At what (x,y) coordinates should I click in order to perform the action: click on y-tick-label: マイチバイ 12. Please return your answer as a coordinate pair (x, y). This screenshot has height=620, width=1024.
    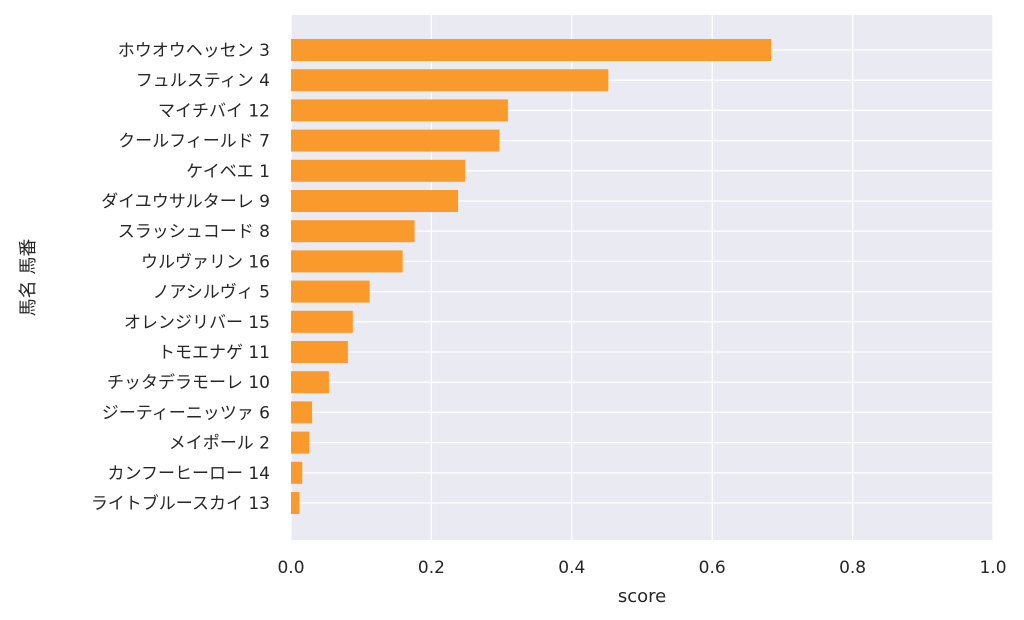
    Looking at the image, I should click on (214, 111).